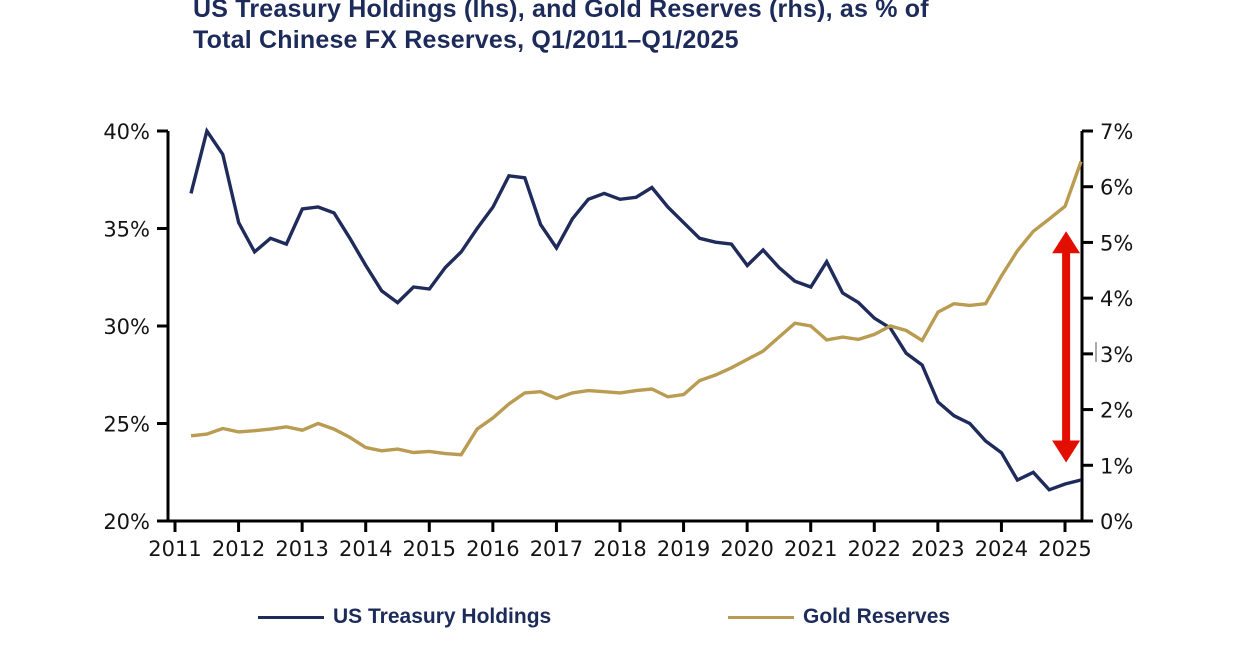 Image resolution: width=1235 pixels, height=652 pixels. Describe the element at coordinates (301, 549) in the screenshot. I see `svg-text: 2013` at that location.